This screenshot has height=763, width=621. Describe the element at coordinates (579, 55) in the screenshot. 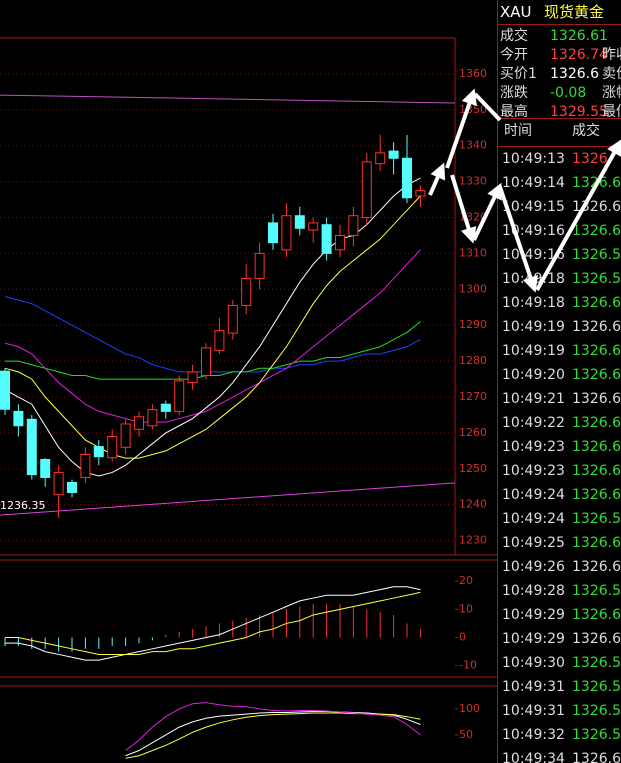

I see `quote-value: 1326.74` at that location.